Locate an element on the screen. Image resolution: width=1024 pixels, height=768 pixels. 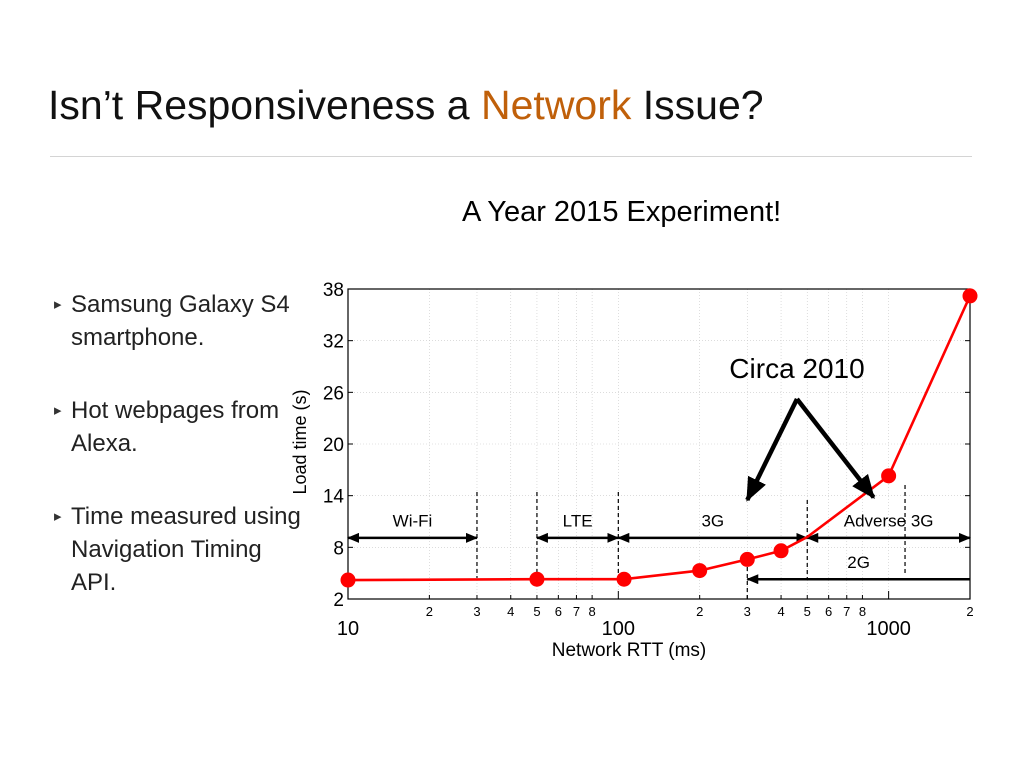
title-text-pre: Isn’t Responsiveness a is located at coordinates (265, 105).